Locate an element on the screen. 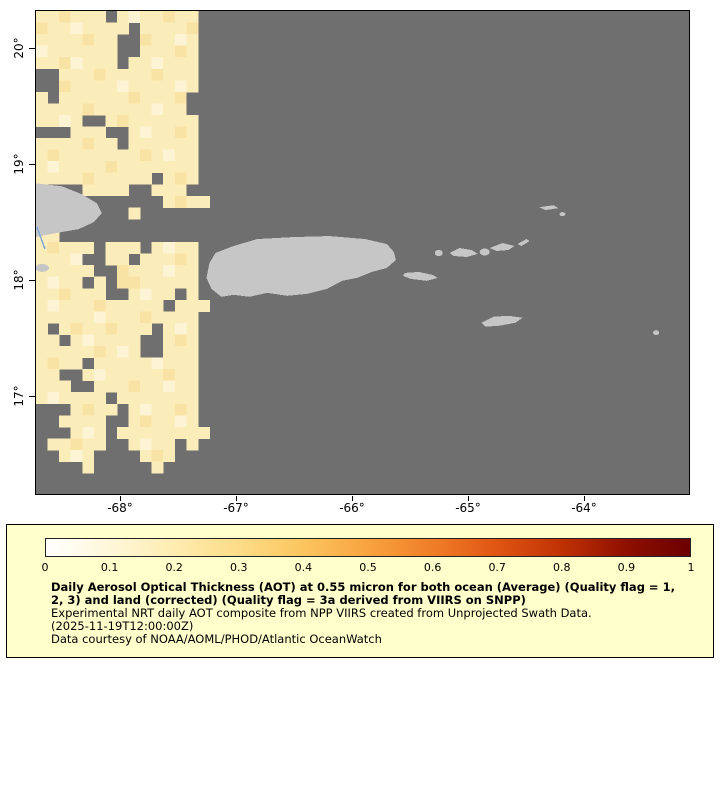 The width and height of the screenshot is (720, 800). colorbar-tick-label: 0.3 is located at coordinates (239, 567).